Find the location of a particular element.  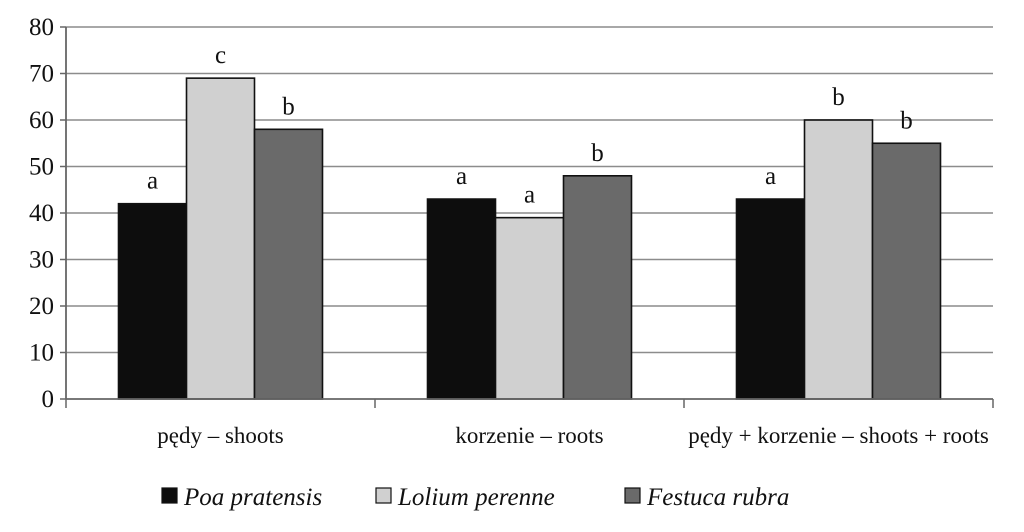

y-tick-label: 80 is located at coordinates (41, 27).